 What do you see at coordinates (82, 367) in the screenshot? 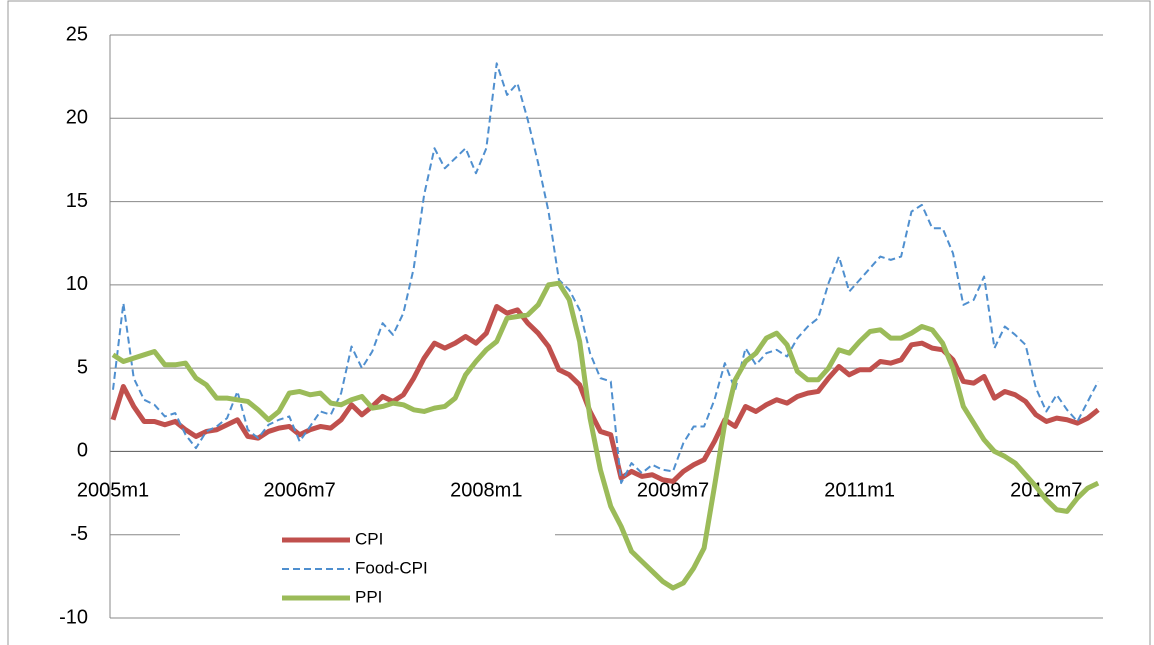
I see `y-tick-label: 5` at bounding box center [82, 367].